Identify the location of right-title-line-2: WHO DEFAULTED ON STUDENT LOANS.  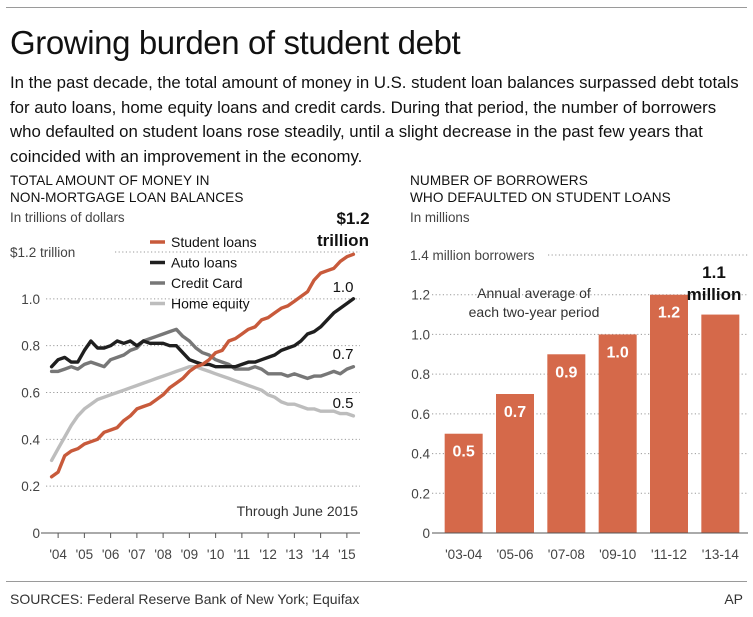
(540, 197).